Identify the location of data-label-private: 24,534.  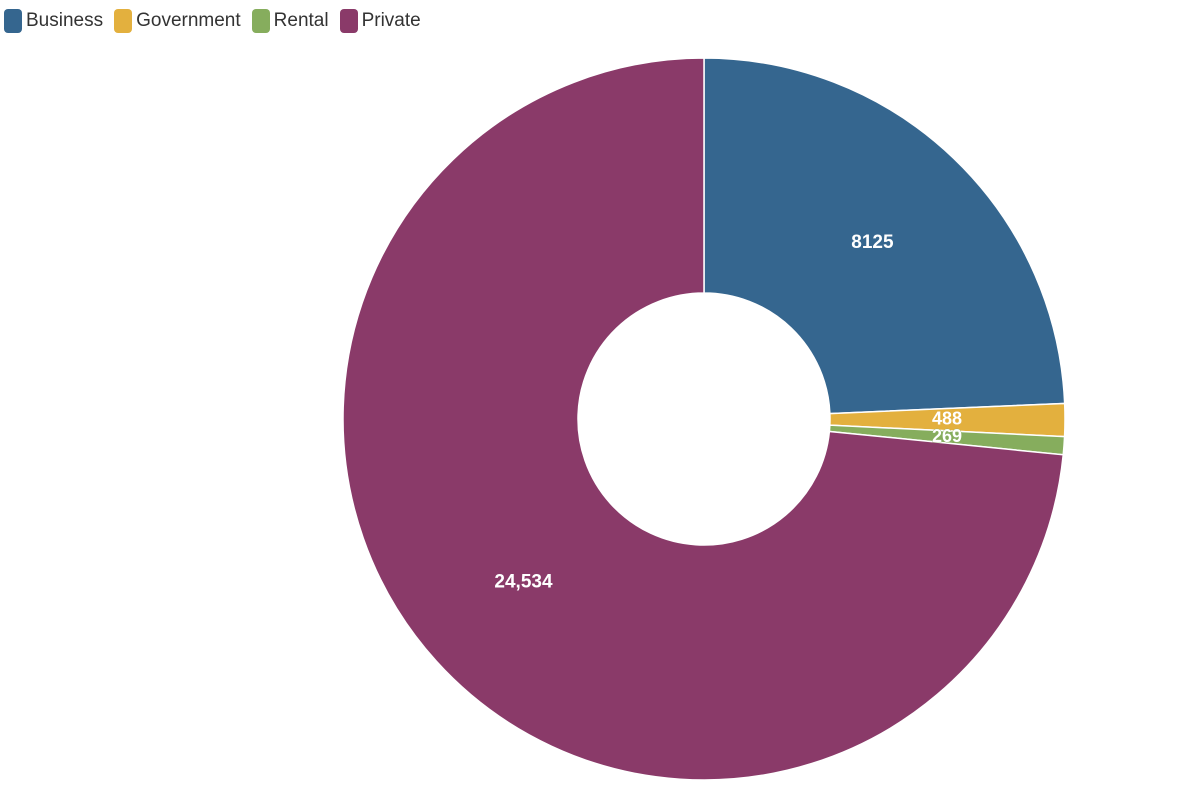
(523, 581).